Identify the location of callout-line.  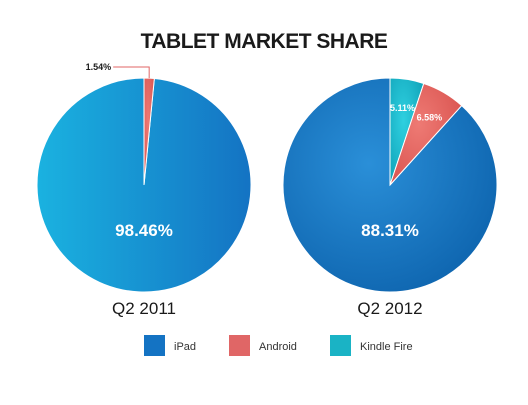
(131, 72).